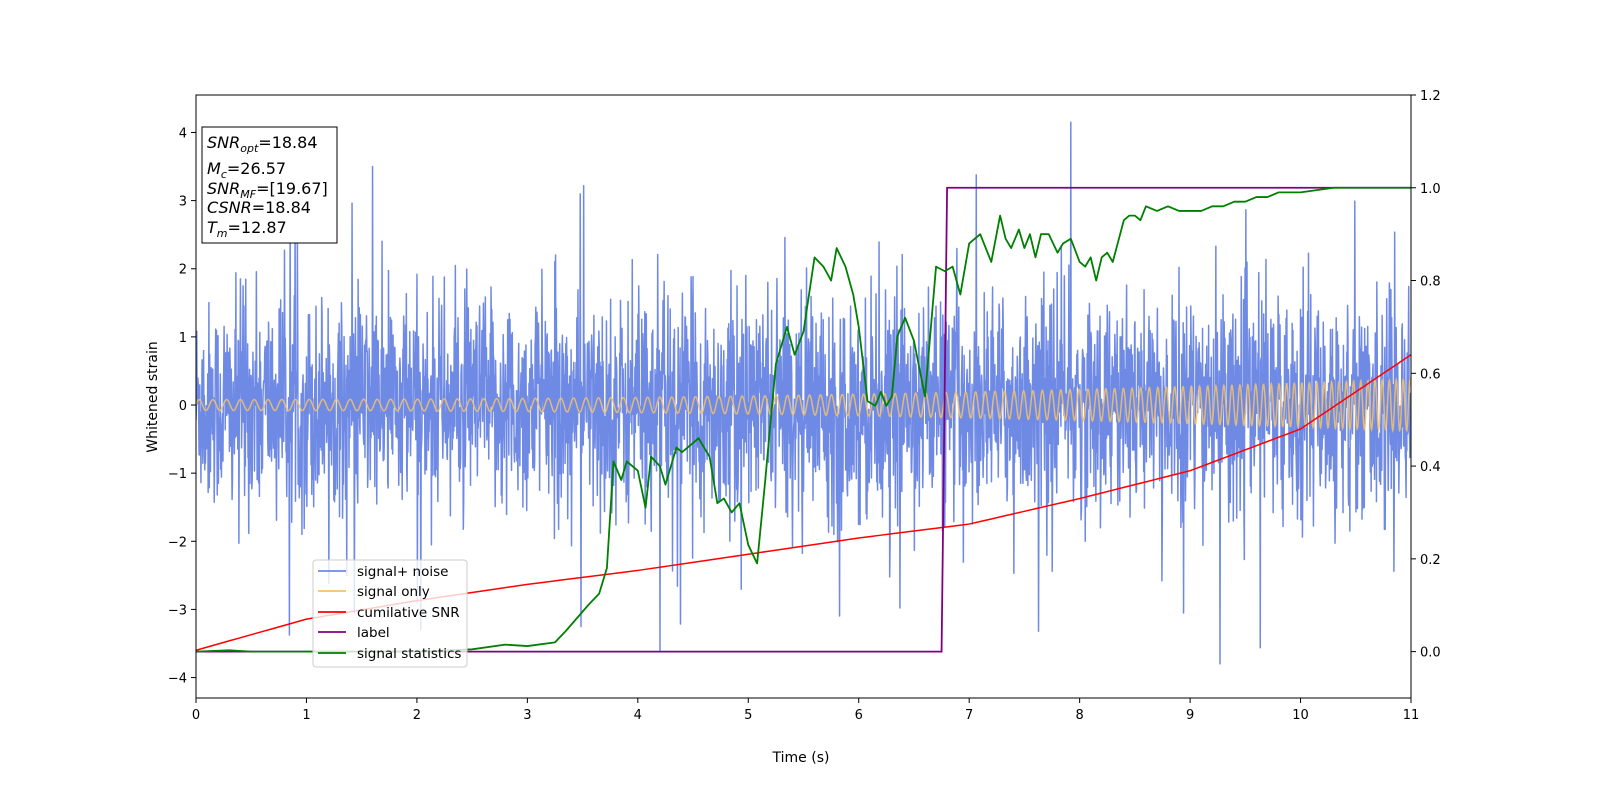 The width and height of the screenshot is (1600, 800). Describe the element at coordinates (267, 190) in the screenshot. I see `info-line: SNRMF=[19.67]` at that location.